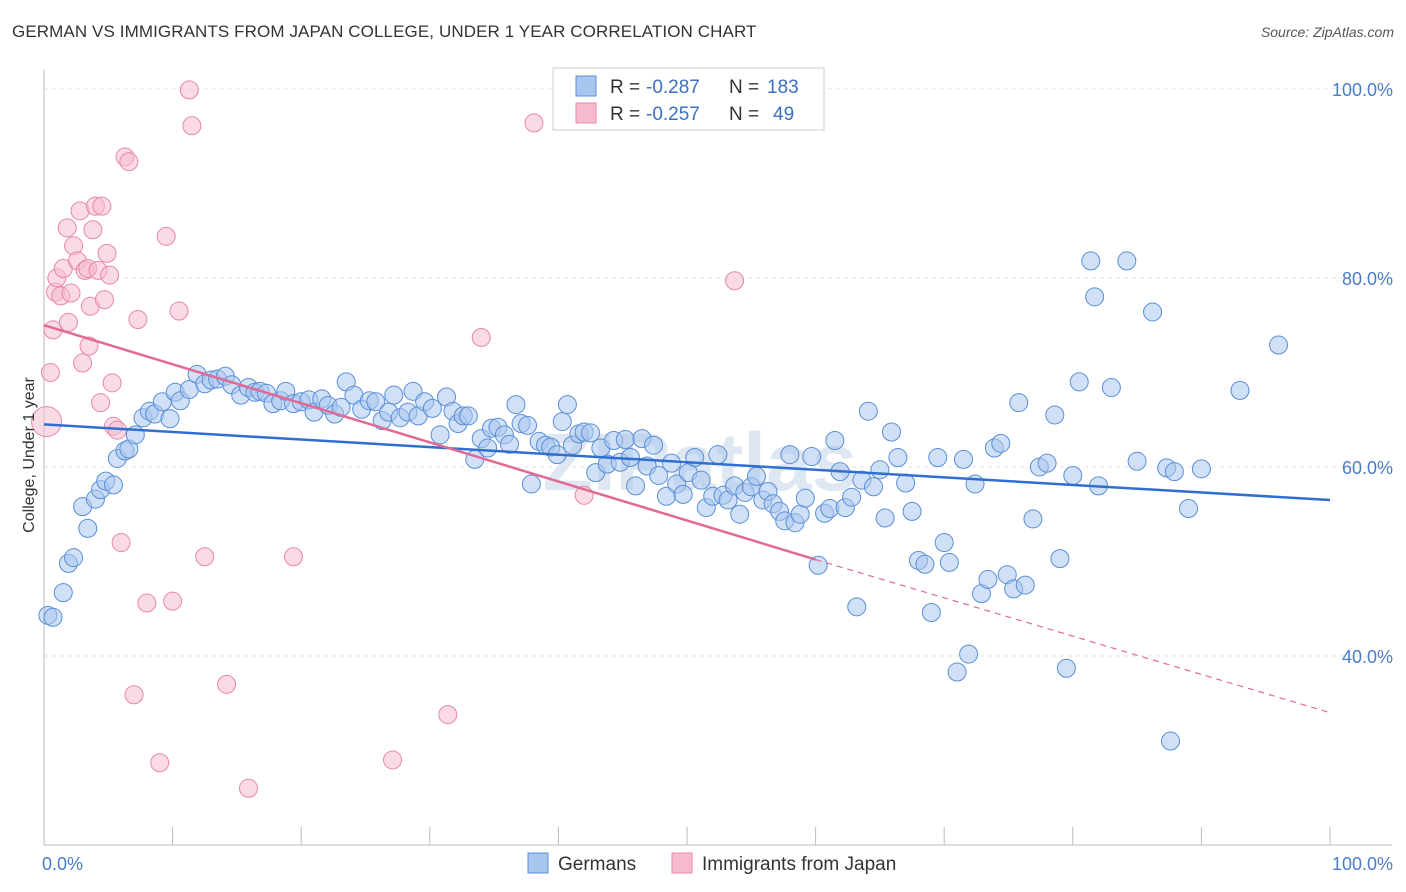 The image size is (1406, 892). I want to click on y-axis-label: College, Under 1 year, so click(29, 455).